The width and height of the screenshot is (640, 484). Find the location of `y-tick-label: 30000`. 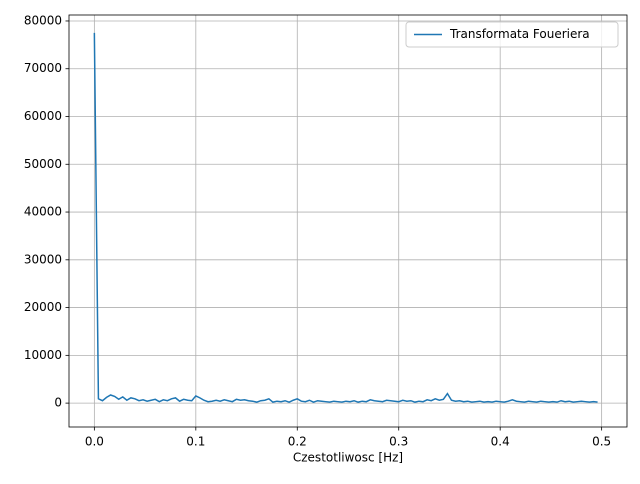

y-tick-label: 30000 is located at coordinates (43, 259).